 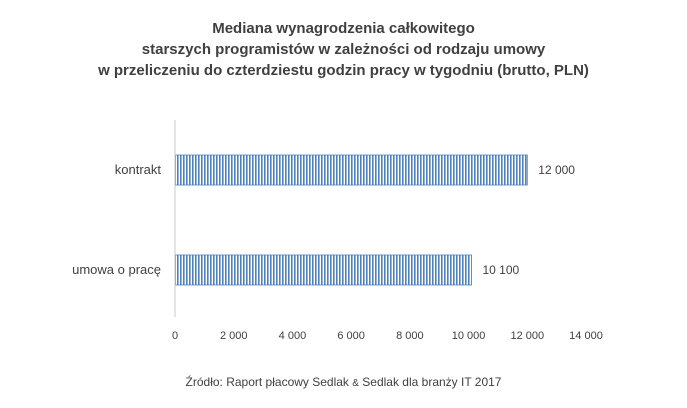 What do you see at coordinates (469, 336) in the screenshot?
I see `x-tick-label: 10 000` at bounding box center [469, 336].